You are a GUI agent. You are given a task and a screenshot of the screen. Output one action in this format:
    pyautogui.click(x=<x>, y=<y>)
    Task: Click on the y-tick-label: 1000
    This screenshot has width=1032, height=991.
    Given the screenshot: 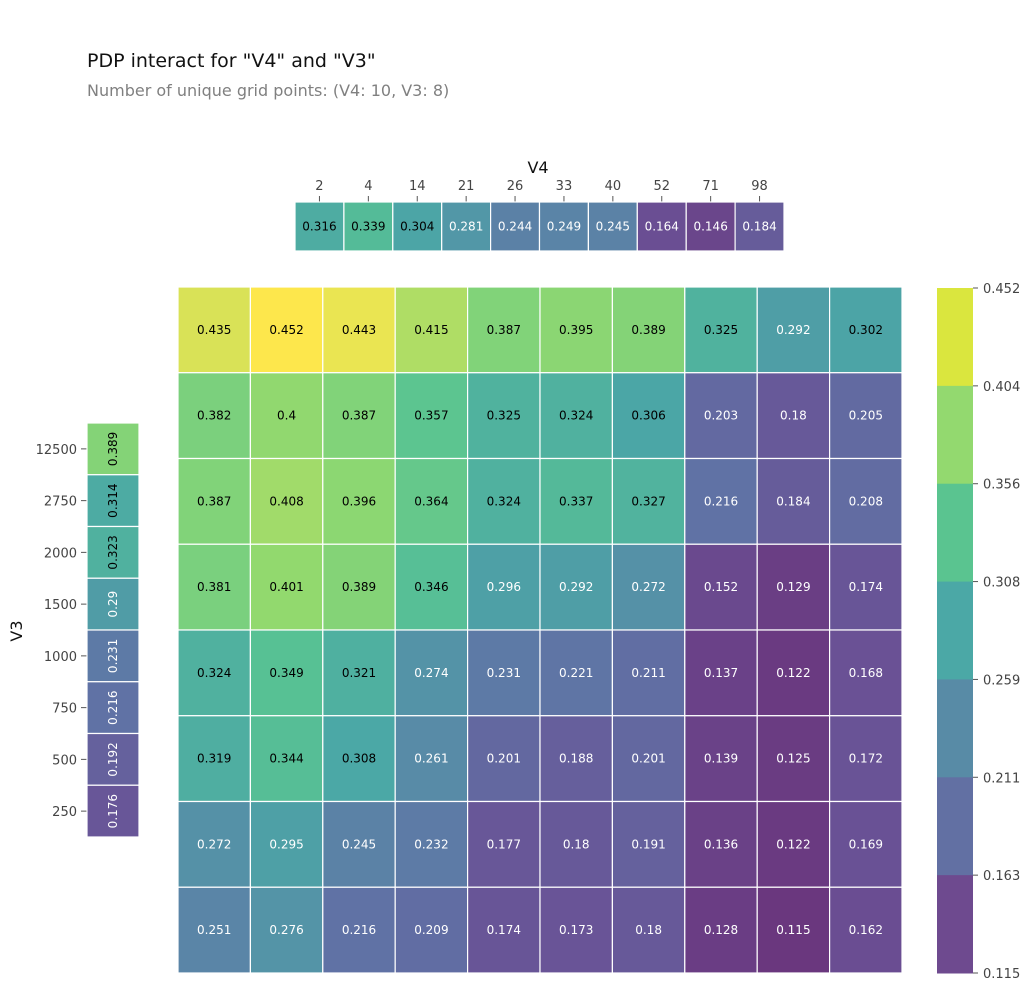 What is the action you would take?
    pyautogui.click(x=60, y=657)
    